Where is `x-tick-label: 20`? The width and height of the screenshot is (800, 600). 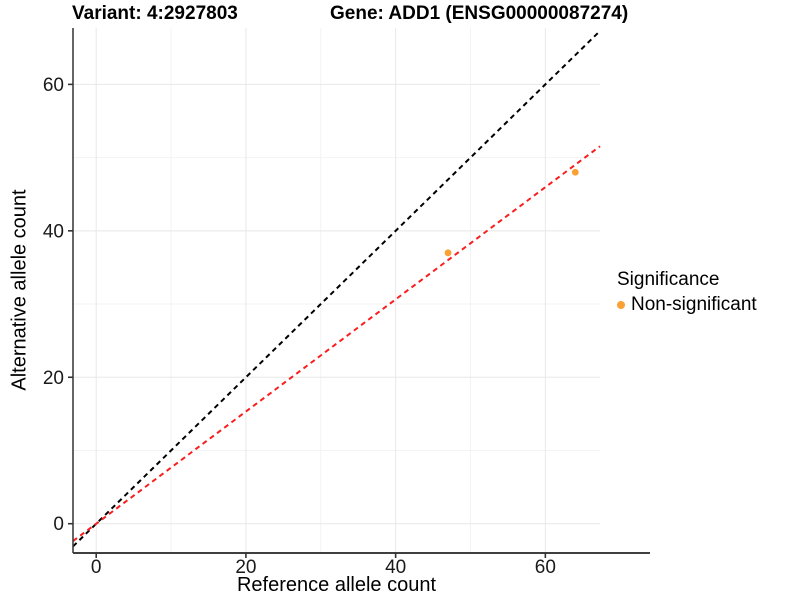
x-tick-label: 20 is located at coordinates (245, 567).